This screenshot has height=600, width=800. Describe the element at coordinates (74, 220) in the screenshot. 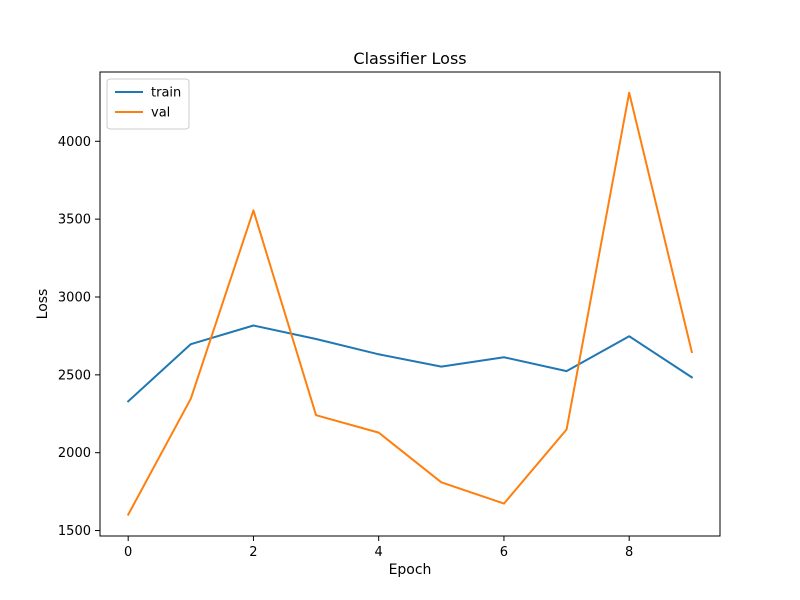

I see `y-tick-label-3500: 3500` at that location.